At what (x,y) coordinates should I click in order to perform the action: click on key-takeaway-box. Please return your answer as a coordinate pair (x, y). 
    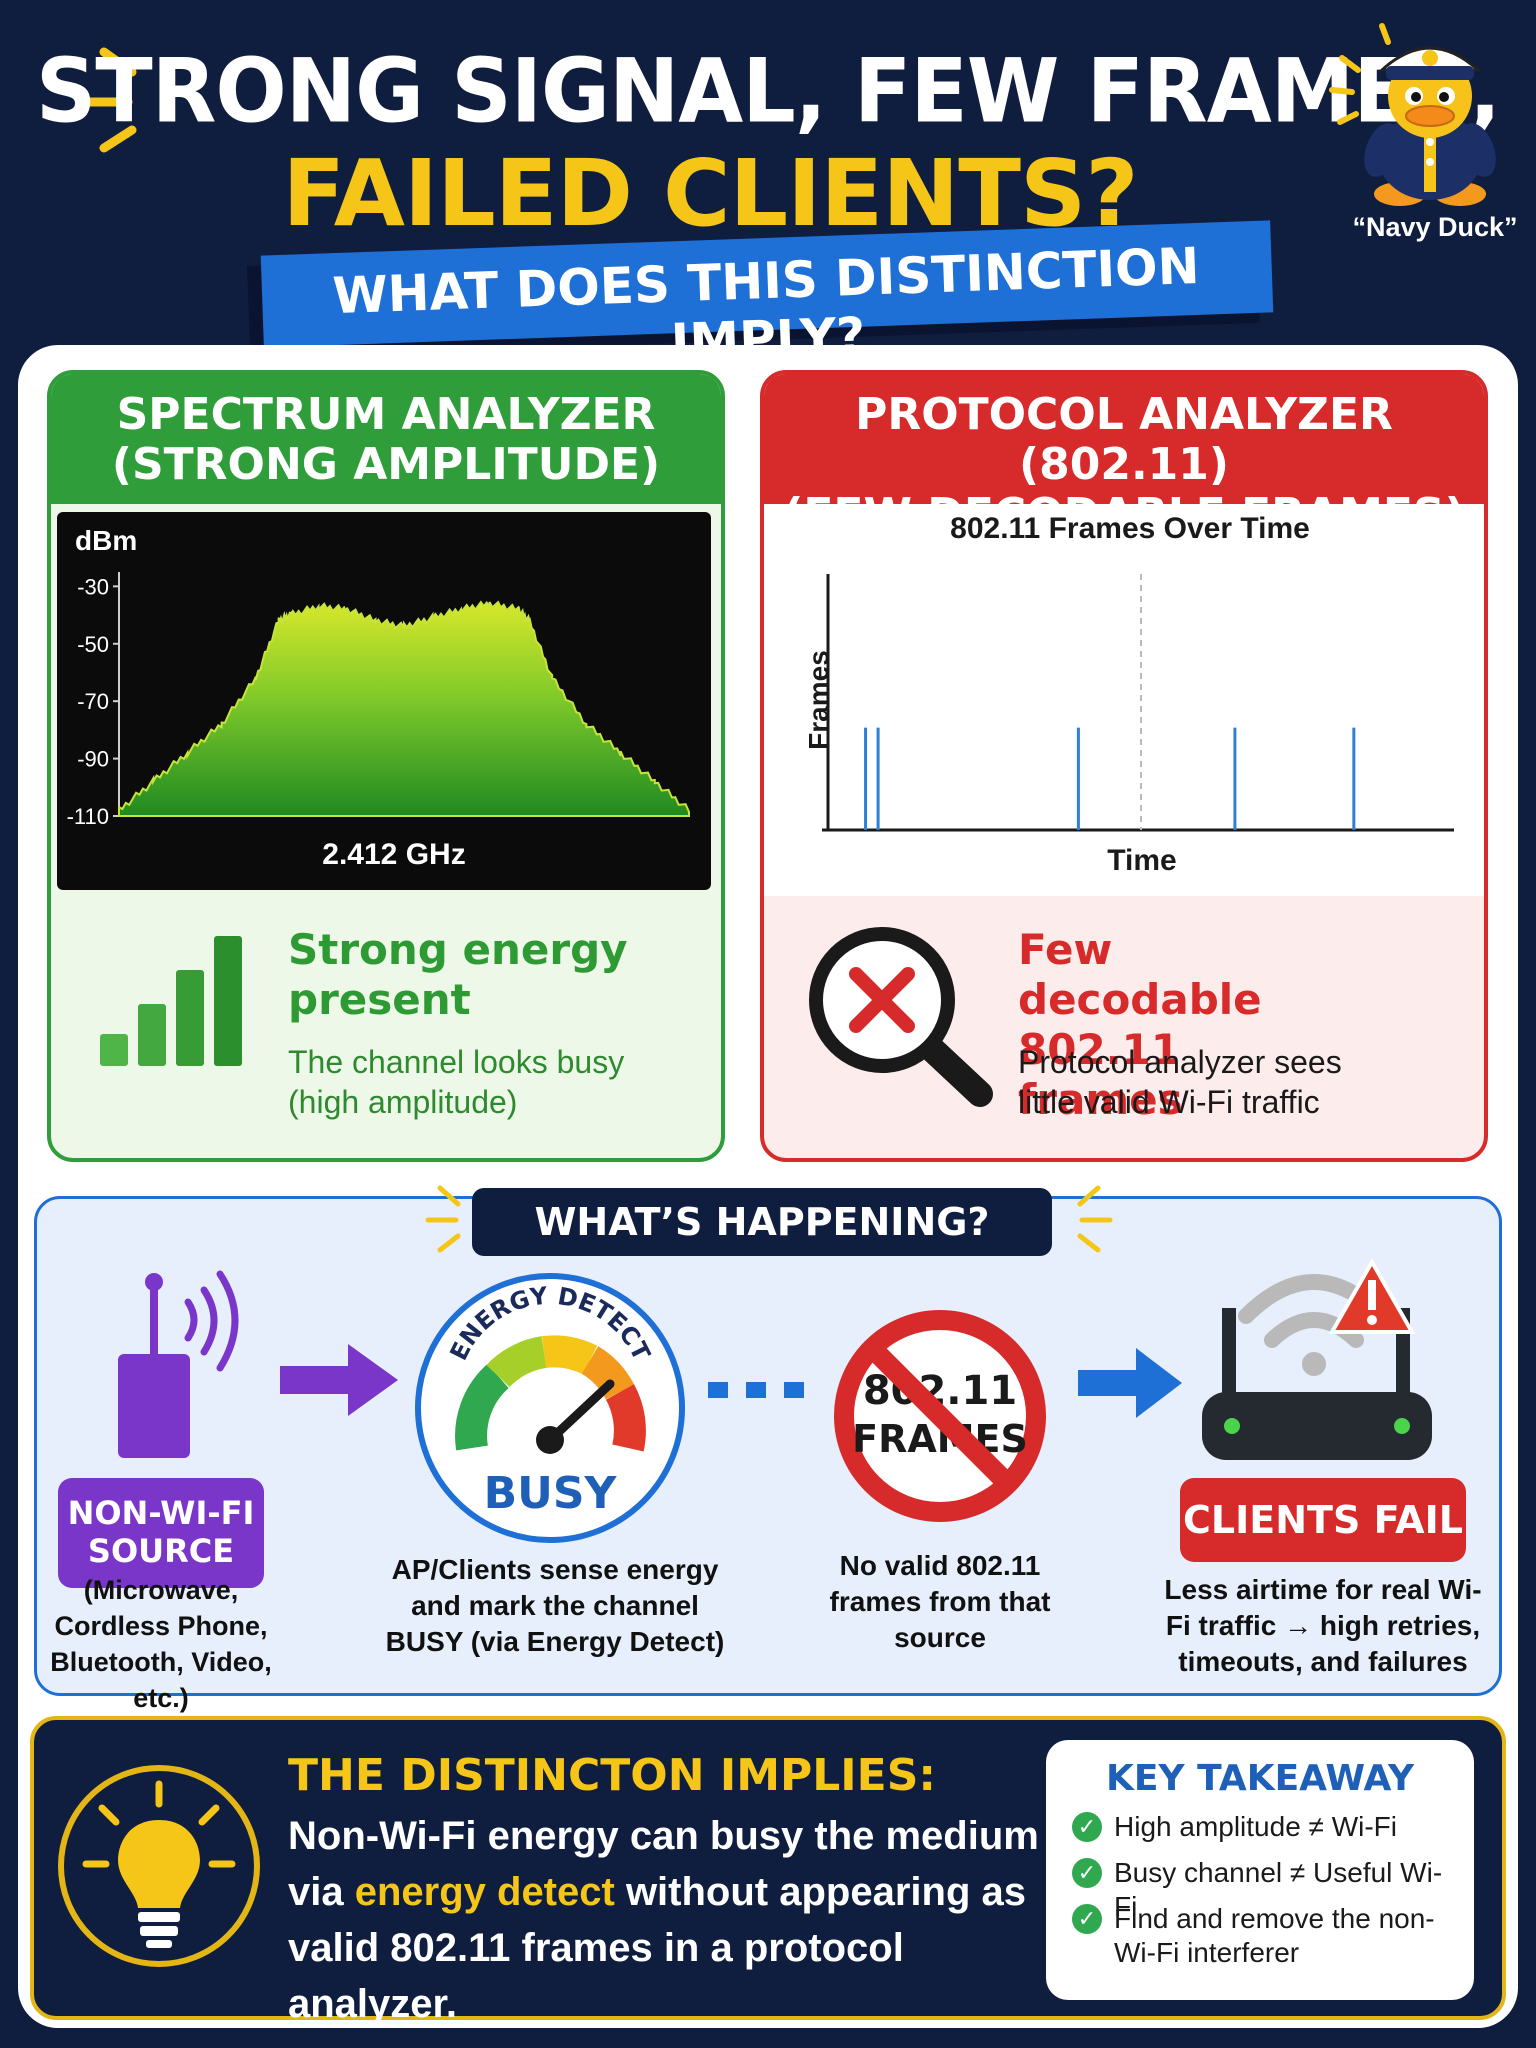
    Looking at the image, I should click on (1260, 1870).